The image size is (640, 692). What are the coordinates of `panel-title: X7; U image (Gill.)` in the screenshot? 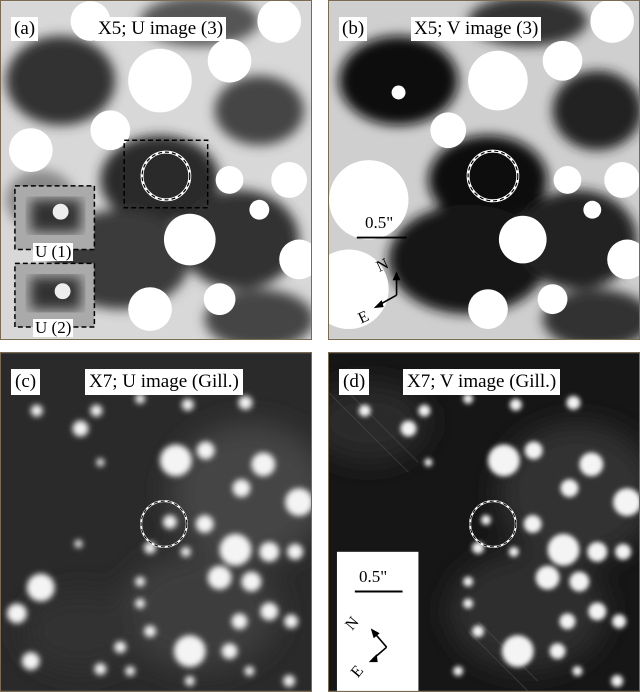 It's located at (164, 382).